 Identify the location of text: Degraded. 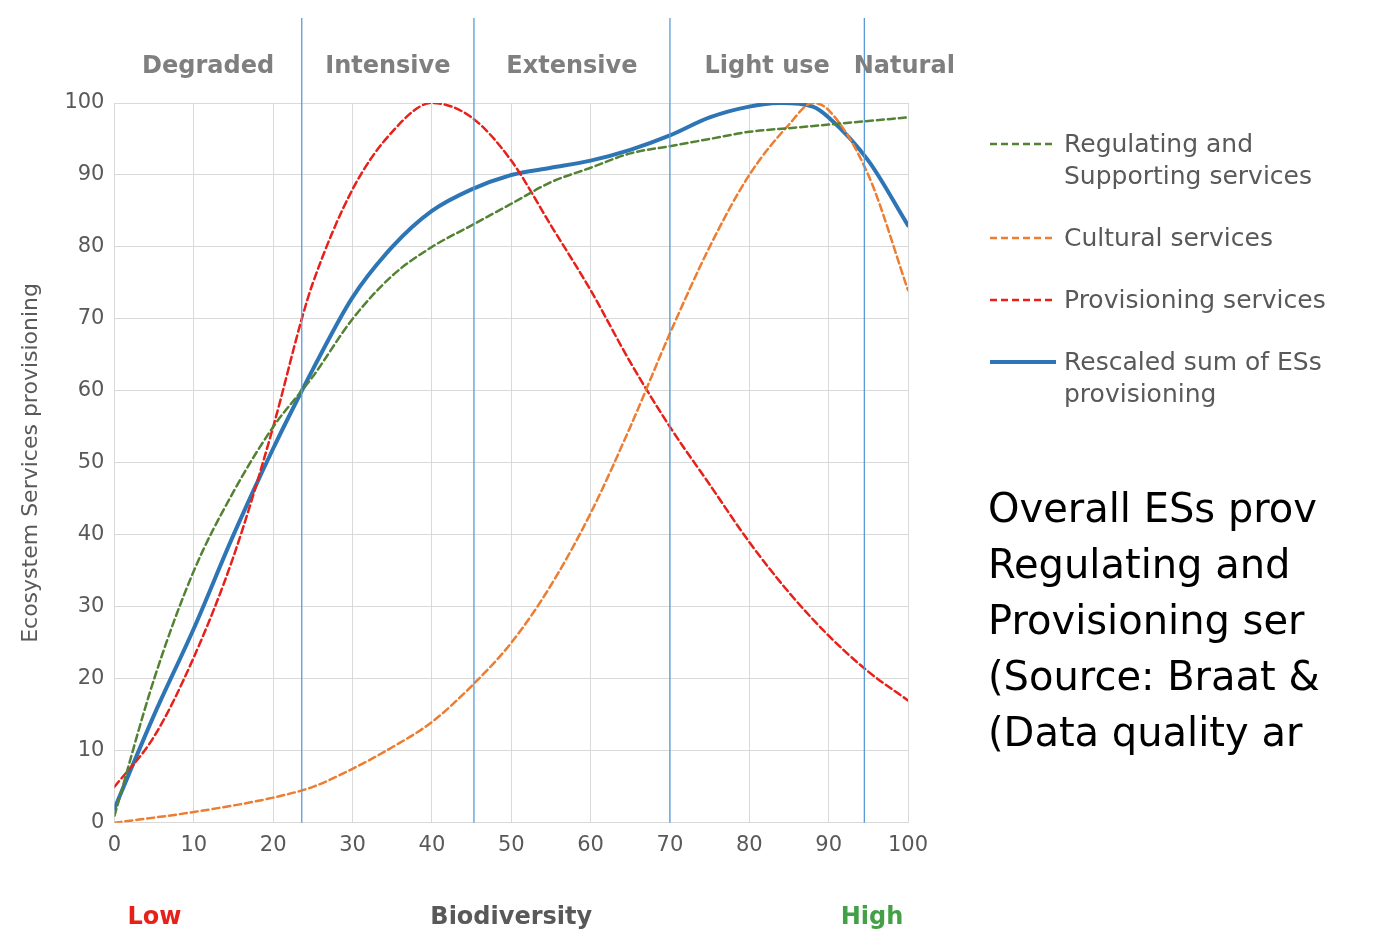
(208, 65).